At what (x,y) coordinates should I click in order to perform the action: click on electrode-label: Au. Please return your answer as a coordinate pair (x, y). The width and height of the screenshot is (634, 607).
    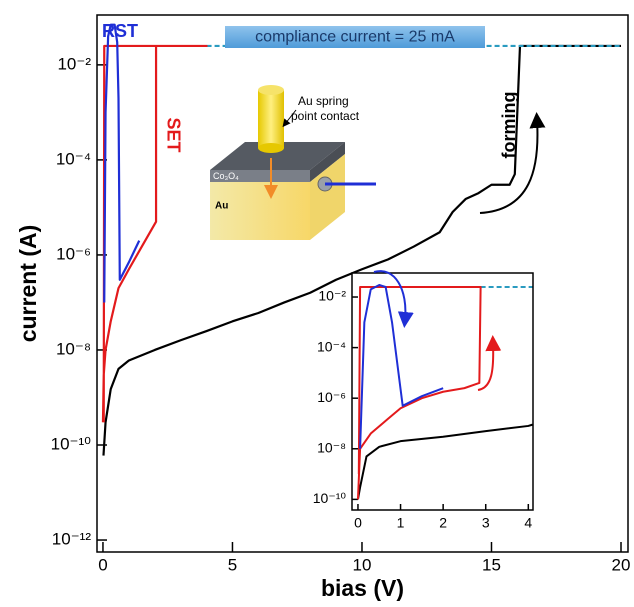
    Looking at the image, I should click on (221, 206).